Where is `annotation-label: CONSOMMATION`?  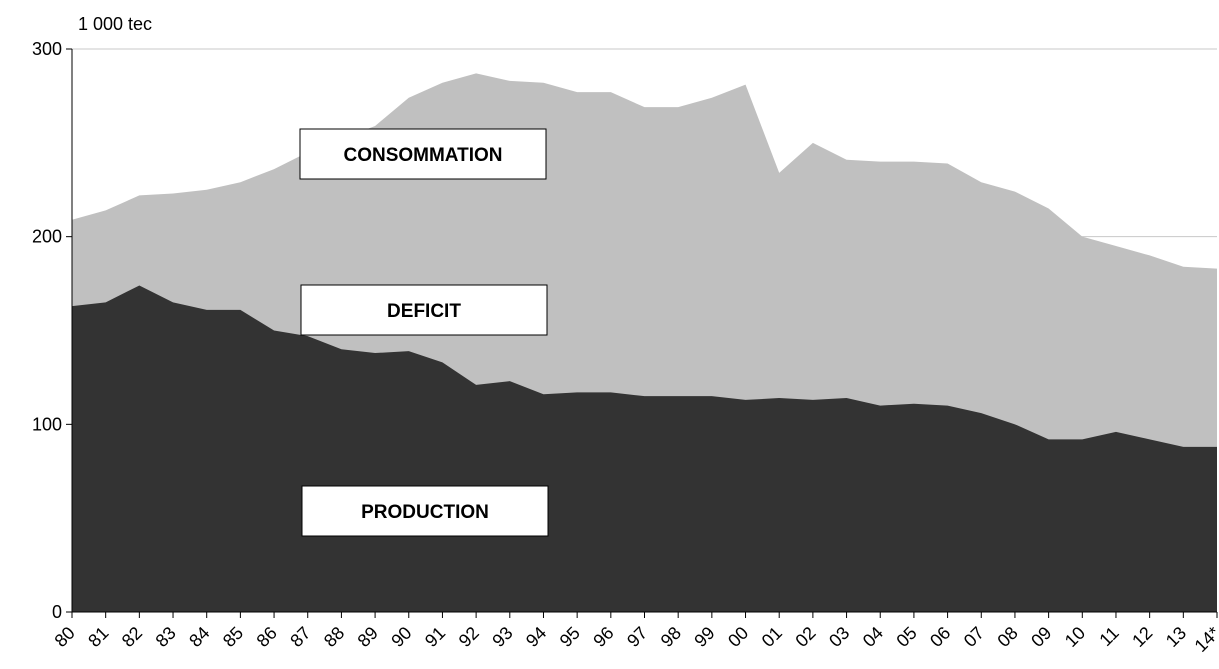 annotation-label: CONSOMMATION is located at coordinates (422, 155).